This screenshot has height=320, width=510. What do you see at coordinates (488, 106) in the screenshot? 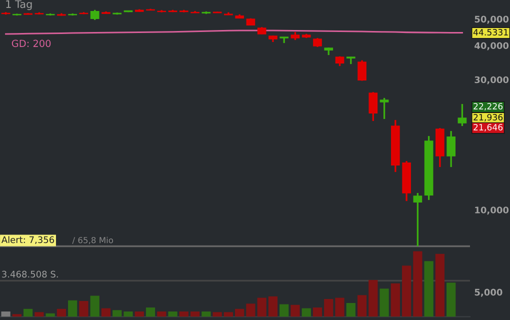
I see `text: 22,226` at bounding box center [488, 106].